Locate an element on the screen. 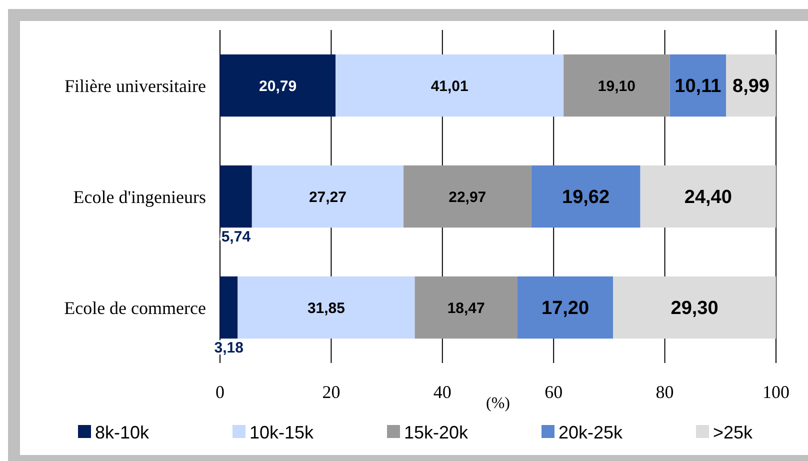 Image resolution: width=808 pixels, height=461 pixels. x-axis-title: (%) is located at coordinates (498, 403).